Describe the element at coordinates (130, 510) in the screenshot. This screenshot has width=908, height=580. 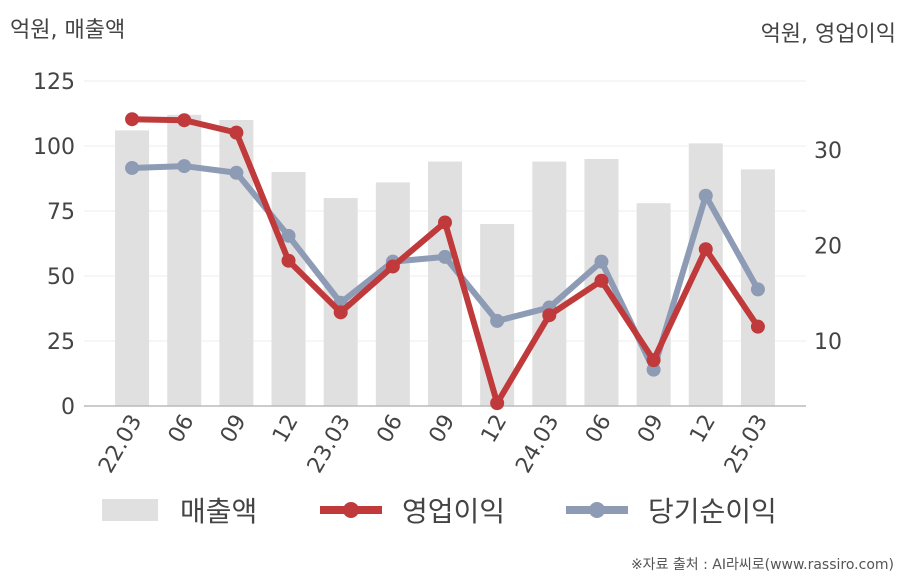
I see `legend-swatch-sales` at that location.